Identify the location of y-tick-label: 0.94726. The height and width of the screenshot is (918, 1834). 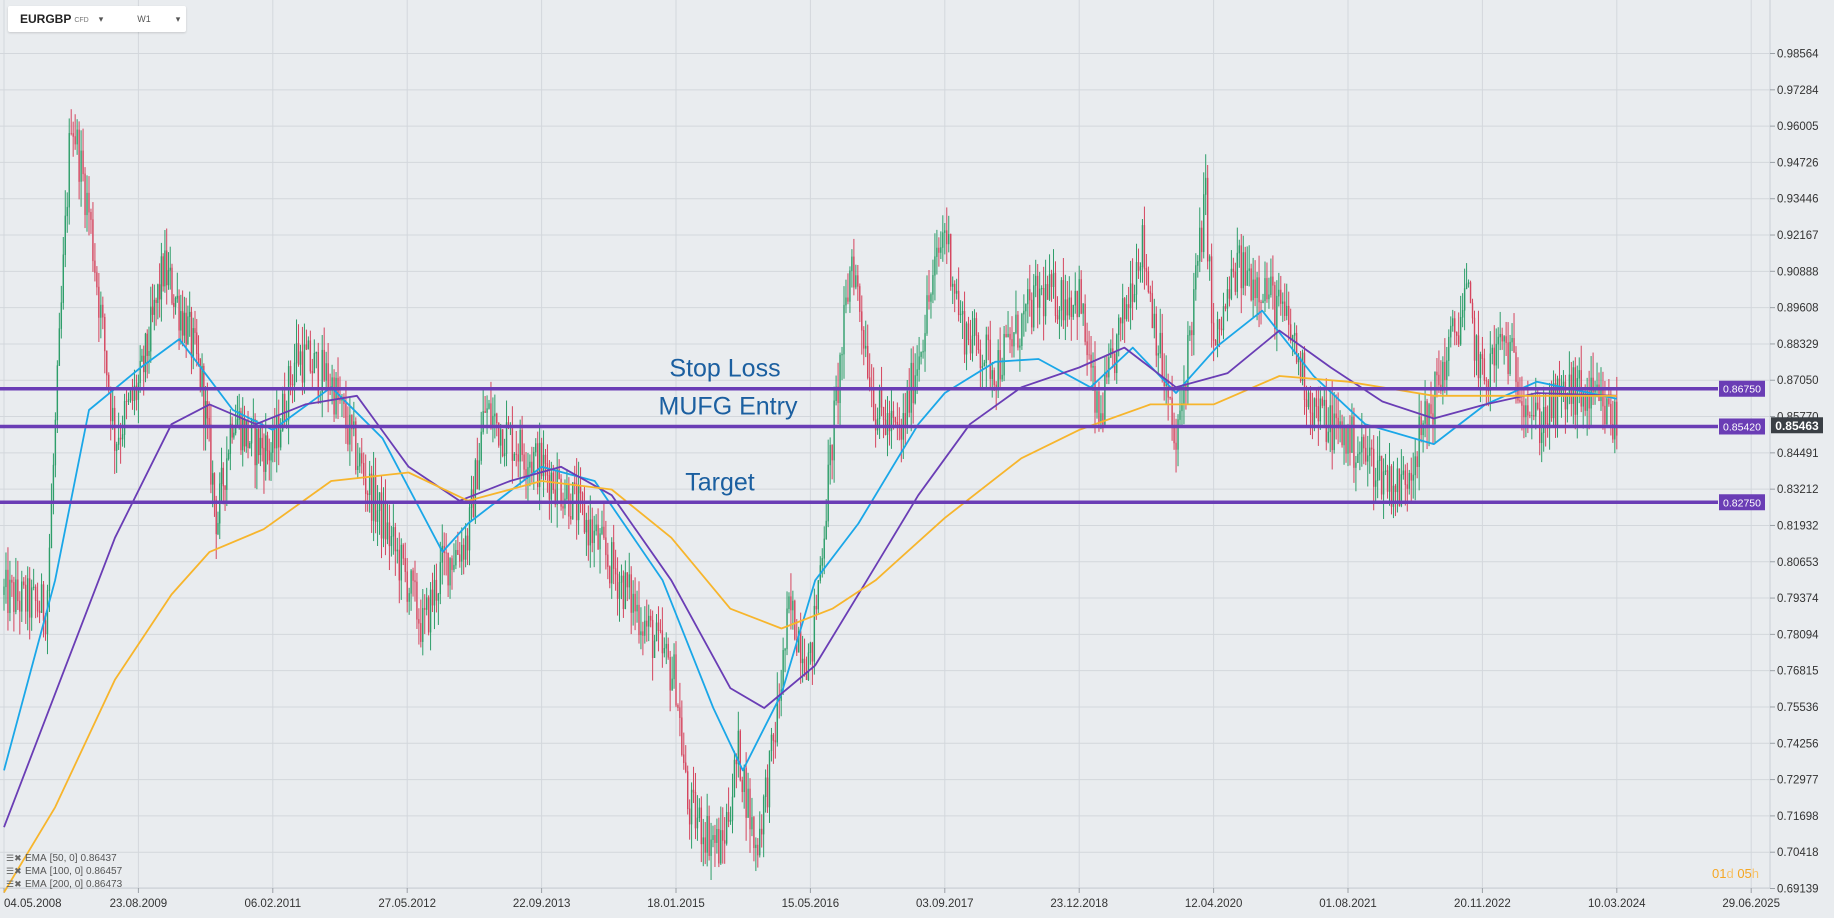
(1798, 163).